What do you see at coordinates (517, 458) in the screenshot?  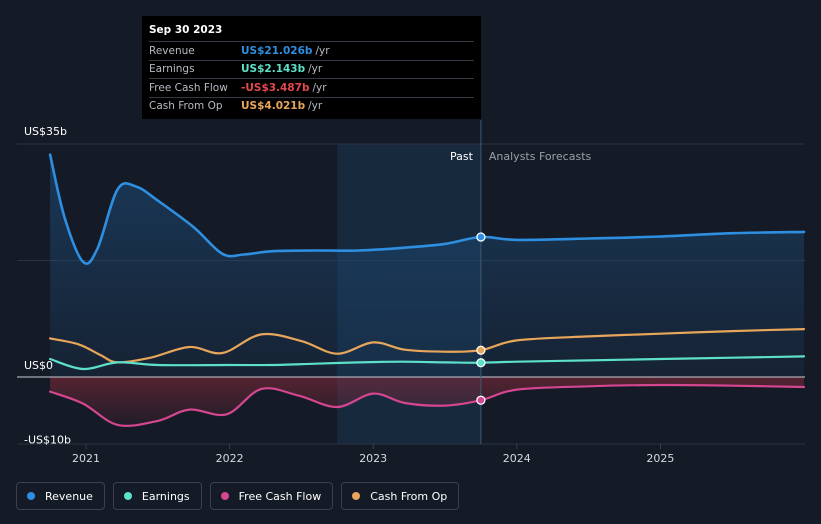 I see `x-tick-label: 2024` at bounding box center [517, 458].